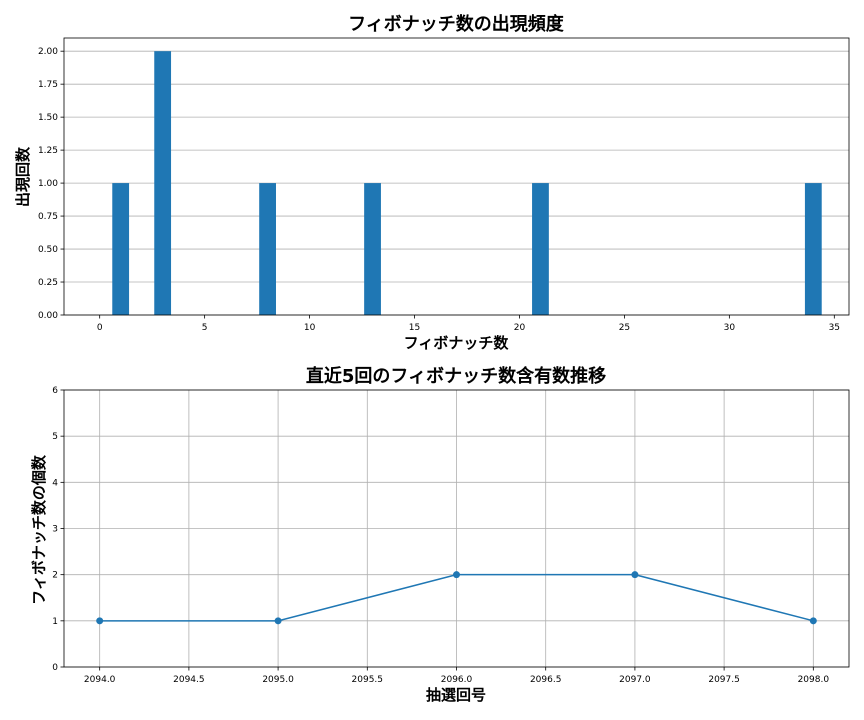 This screenshot has width=864, height=720. I want to click on chart2-x-tick-label: 2094.0, so click(100, 680).